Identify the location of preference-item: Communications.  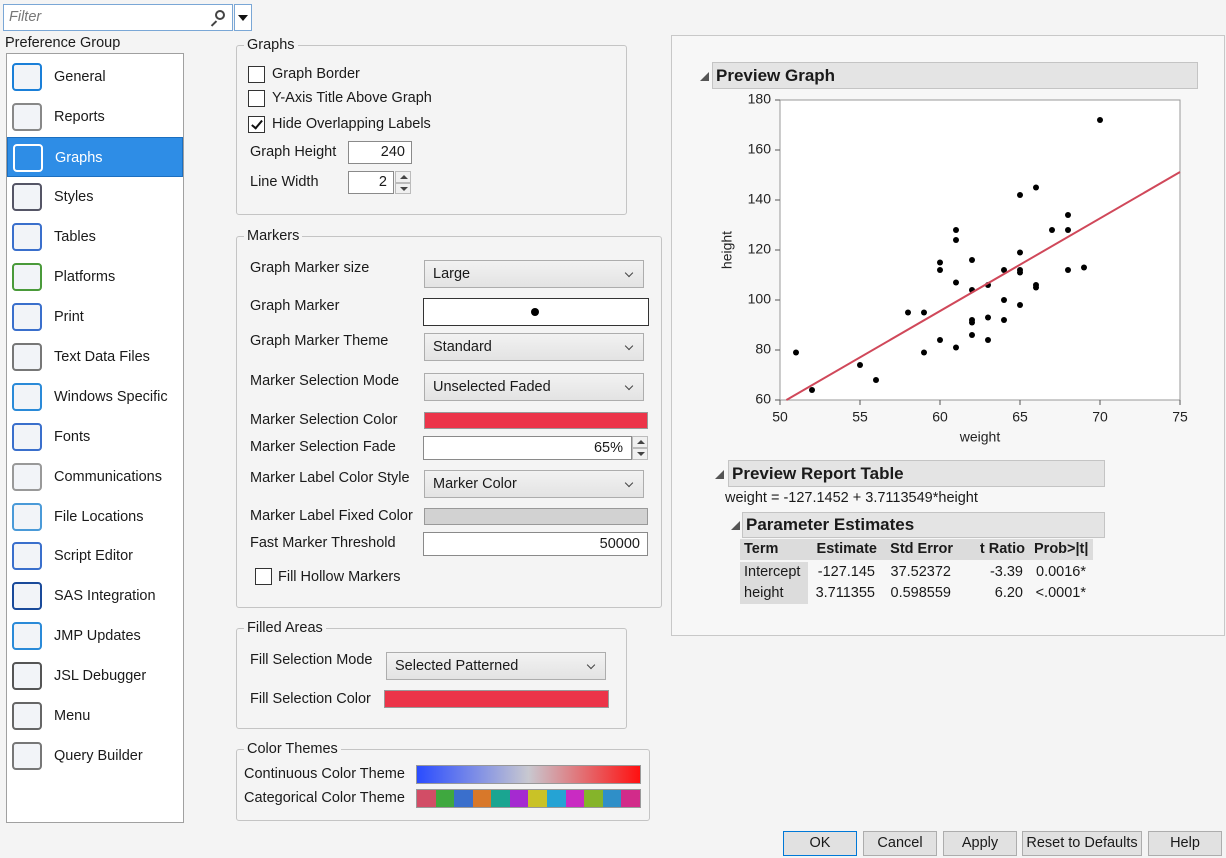
(95, 477).